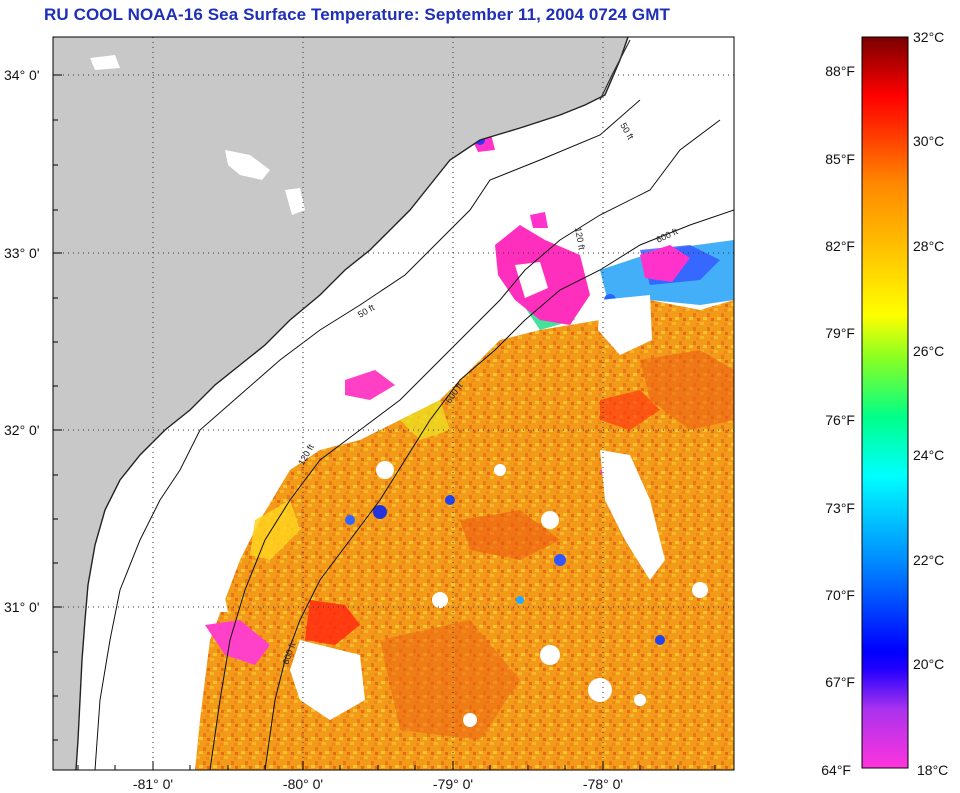 The height and width of the screenshot is (793, 960). Describe the element at coordinates (885, 402) in the screenshot. I see `colorbar` at that location.